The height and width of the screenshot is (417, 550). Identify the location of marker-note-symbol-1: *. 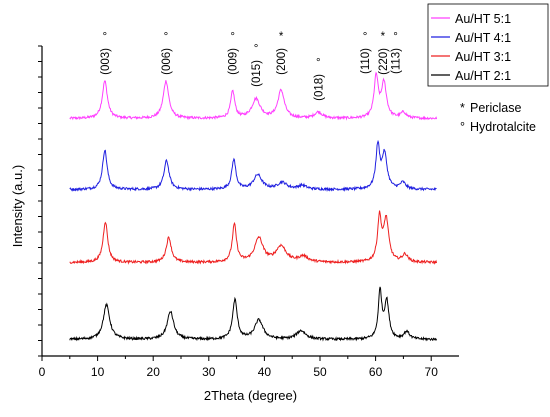
(462, 108).